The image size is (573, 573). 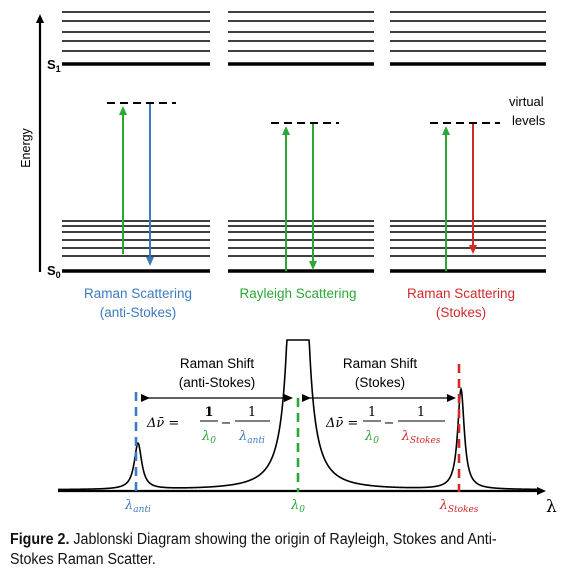 I want to click on raman-shift-stokes-label-1: Raman Shift, so click(x=380, y=363).